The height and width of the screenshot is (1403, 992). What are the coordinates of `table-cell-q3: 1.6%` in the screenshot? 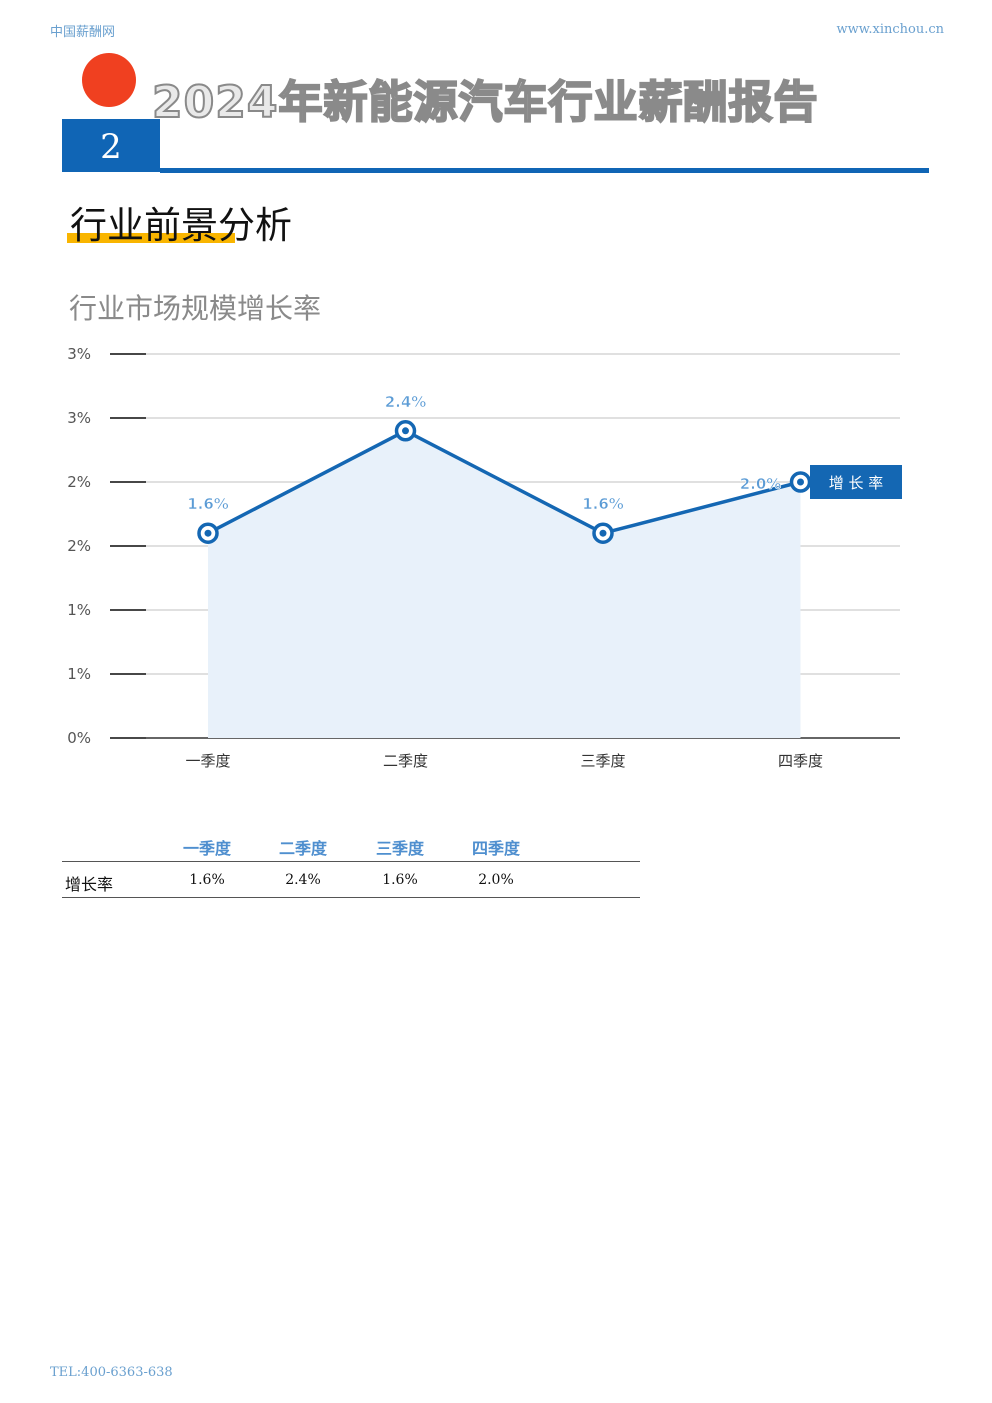 It's located at (400, 880).